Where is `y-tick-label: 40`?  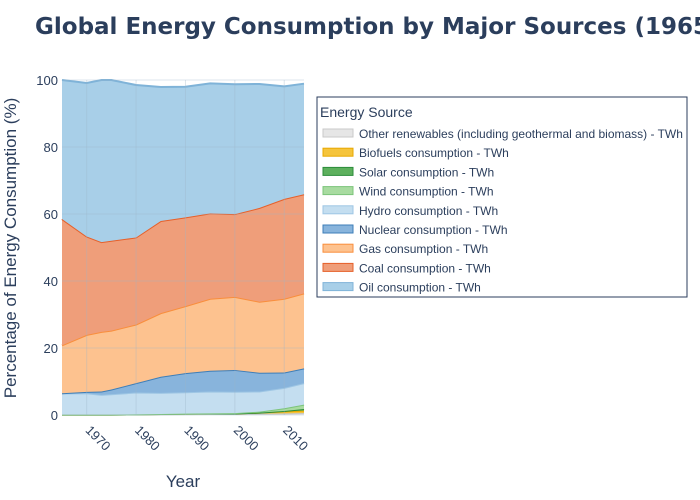
y-tick-label: 40 is located at coordinates (51, 281).